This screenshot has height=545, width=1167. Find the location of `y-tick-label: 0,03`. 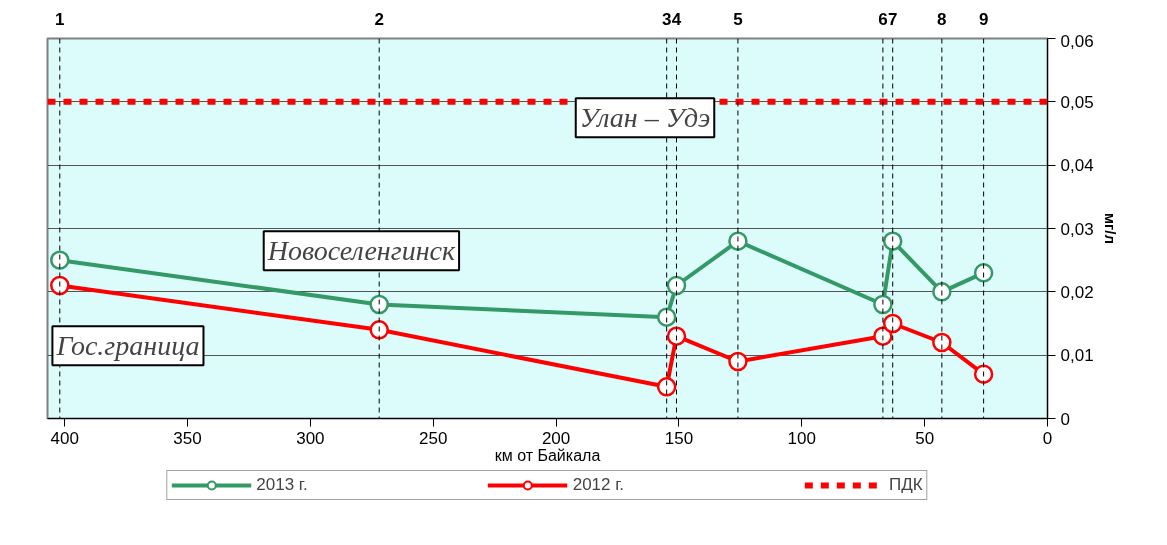

y-tick-label: 0,03 is located at coordinates (1077, 229).